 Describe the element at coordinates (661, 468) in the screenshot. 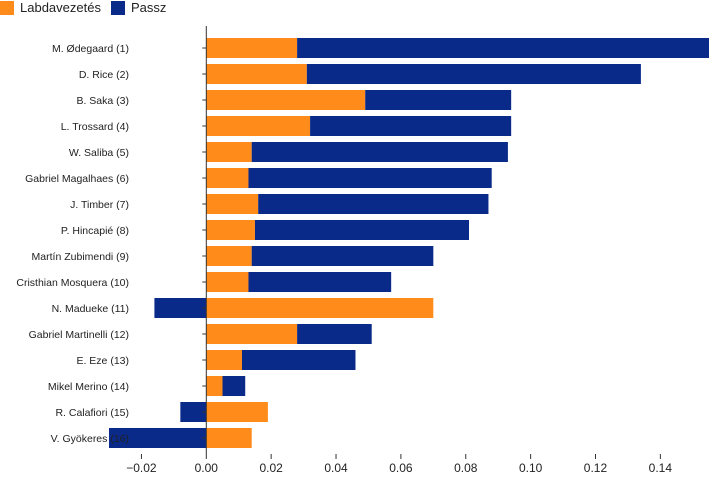

I see `x-tick-label-8: 0.14` at that location.